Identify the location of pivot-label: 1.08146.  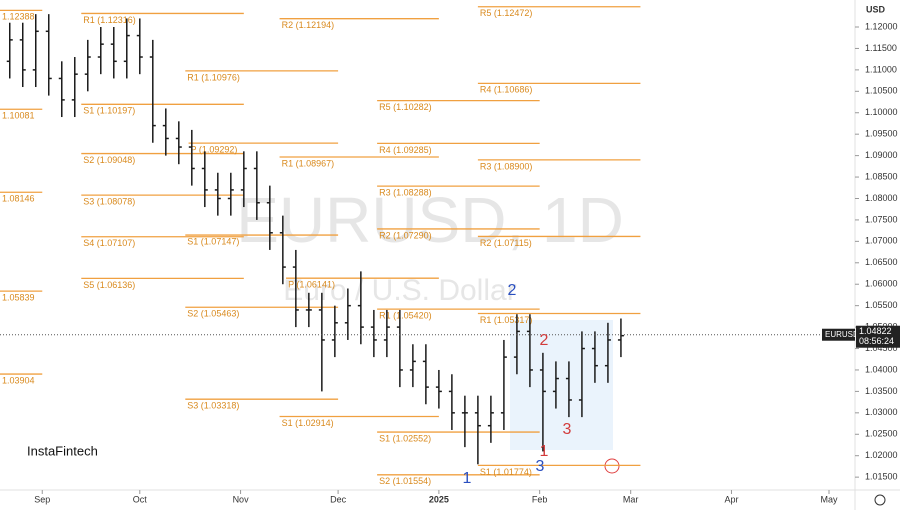
(18, 199).